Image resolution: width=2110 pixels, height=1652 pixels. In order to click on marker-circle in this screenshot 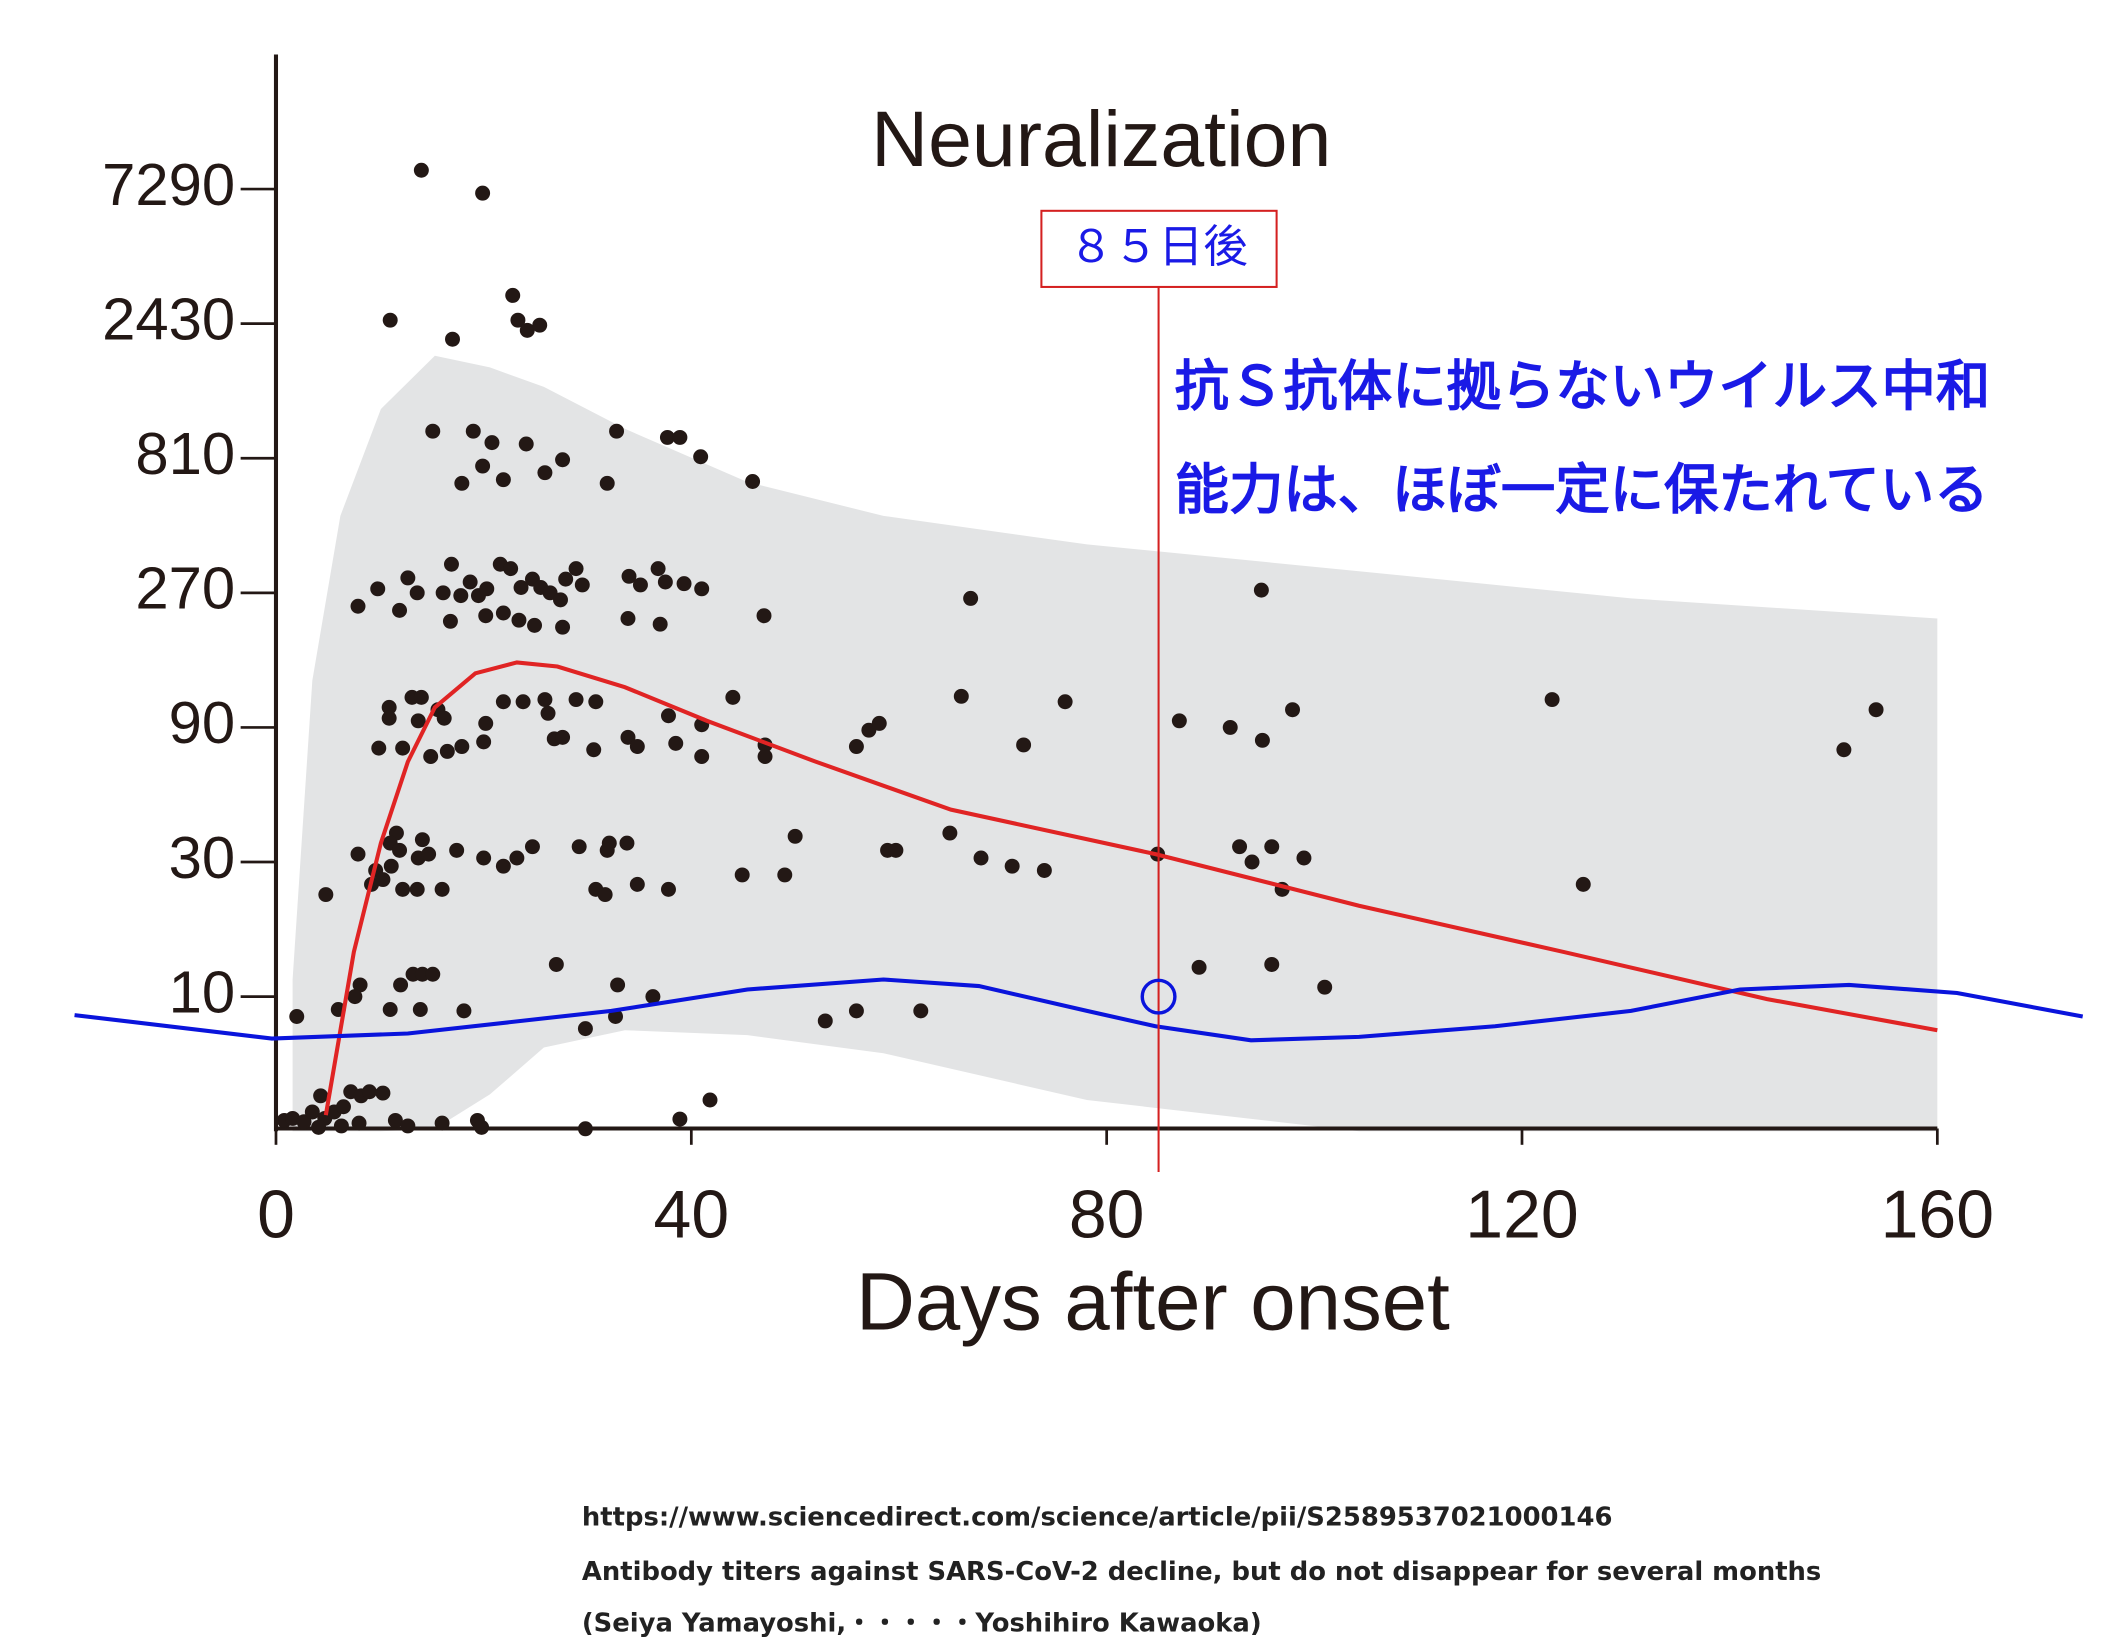, I will do `click(1158, 996)`.